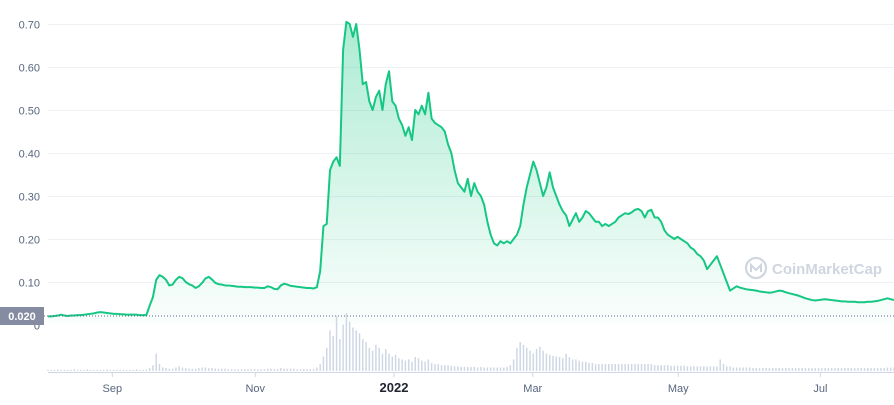 This screenshot has height=405, width=894. Describe the element at coordinates (37, 327) in the screenshot. I see `y-tick-label: 0` at that location.